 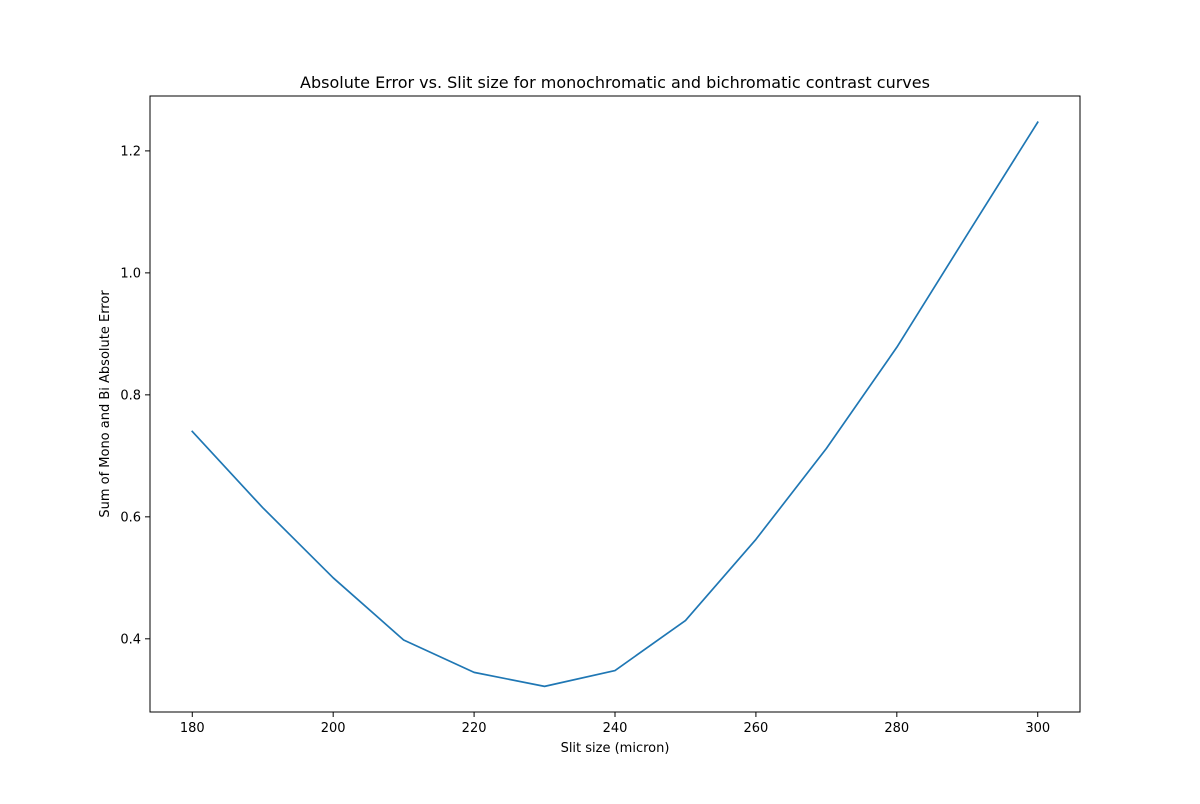 What do you see at coordinates (1037, 728) in the screenshot?
I see `x-tick-label: 300` at bounding box center [1037, 728].